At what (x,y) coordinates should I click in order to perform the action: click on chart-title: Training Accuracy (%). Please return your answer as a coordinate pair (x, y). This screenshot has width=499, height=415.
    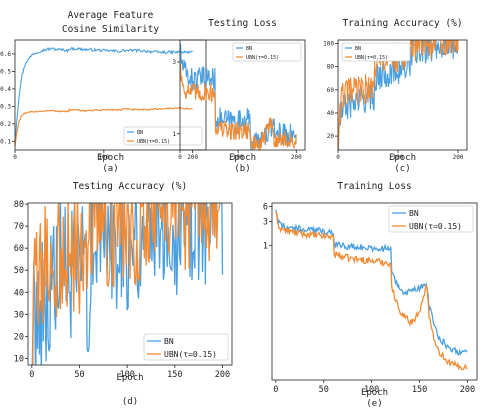
    Looking at the image, I should click on (402, 23).